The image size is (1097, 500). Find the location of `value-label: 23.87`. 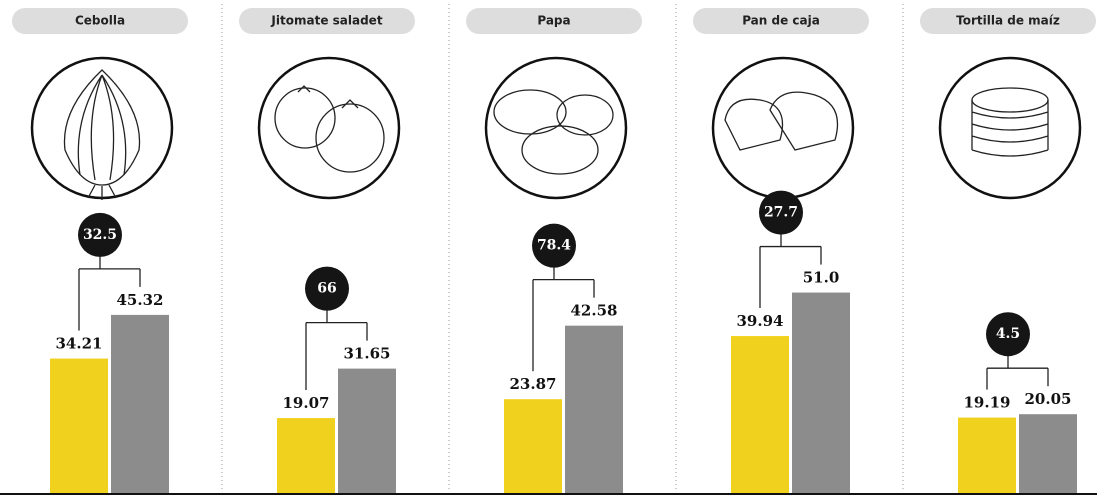

value-label: 23.87 is located at coordinates (533, 384).